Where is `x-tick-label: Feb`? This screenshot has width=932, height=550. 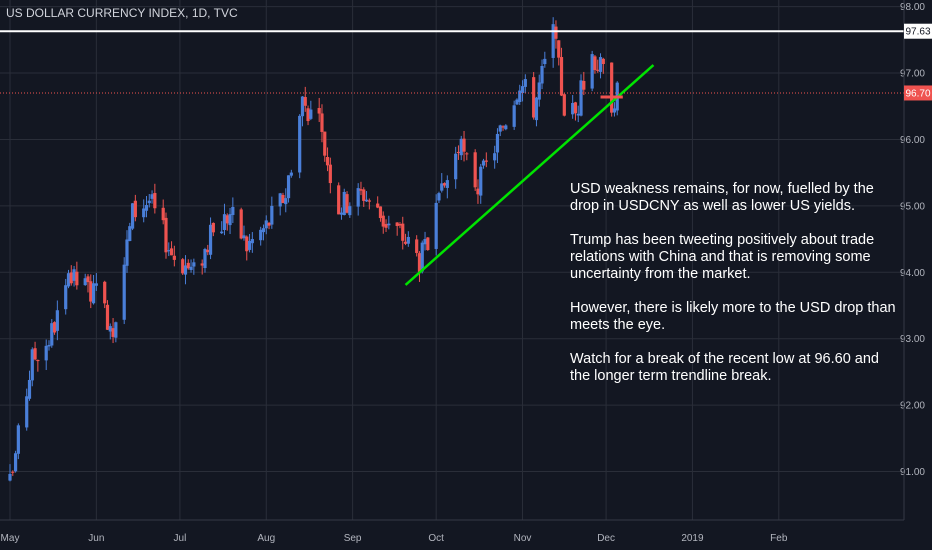
x-tick-label: Feb is located at coordinates (779, 538).